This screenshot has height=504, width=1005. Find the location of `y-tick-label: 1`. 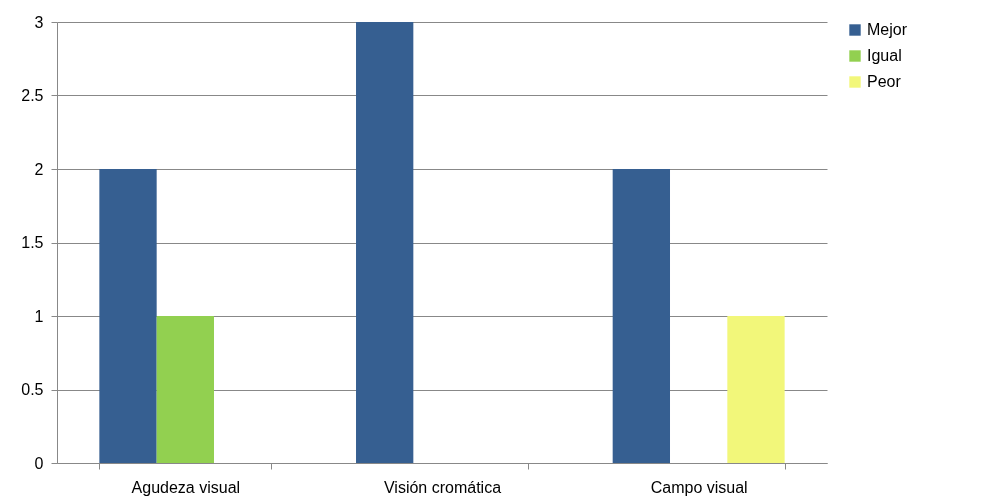

y-tick-label: 1 is located at coordinates (39, 316).